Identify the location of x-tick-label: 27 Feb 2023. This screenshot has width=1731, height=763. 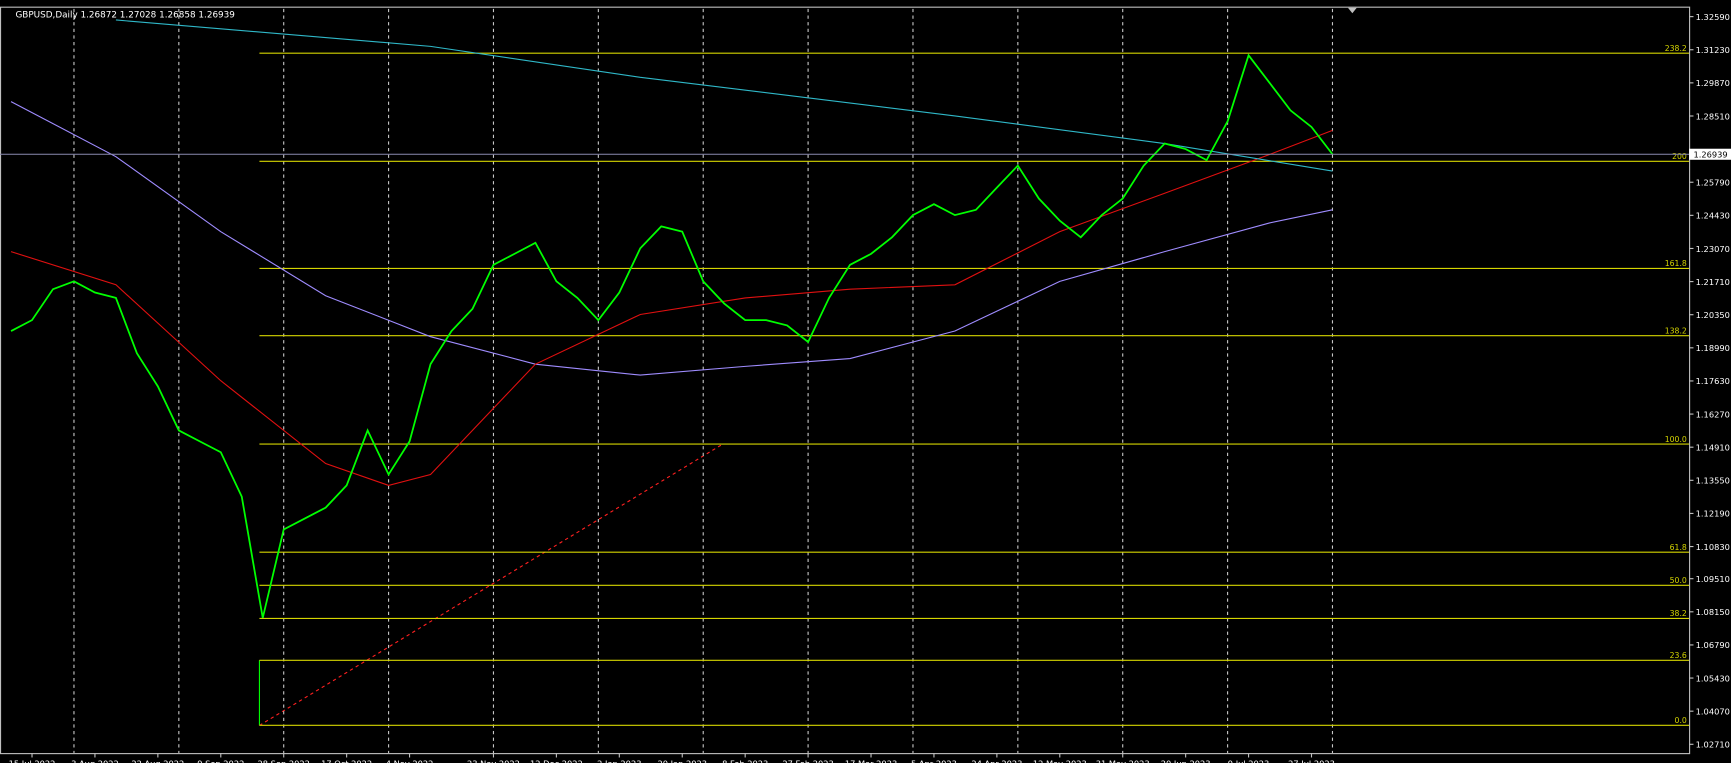
(807, 760).